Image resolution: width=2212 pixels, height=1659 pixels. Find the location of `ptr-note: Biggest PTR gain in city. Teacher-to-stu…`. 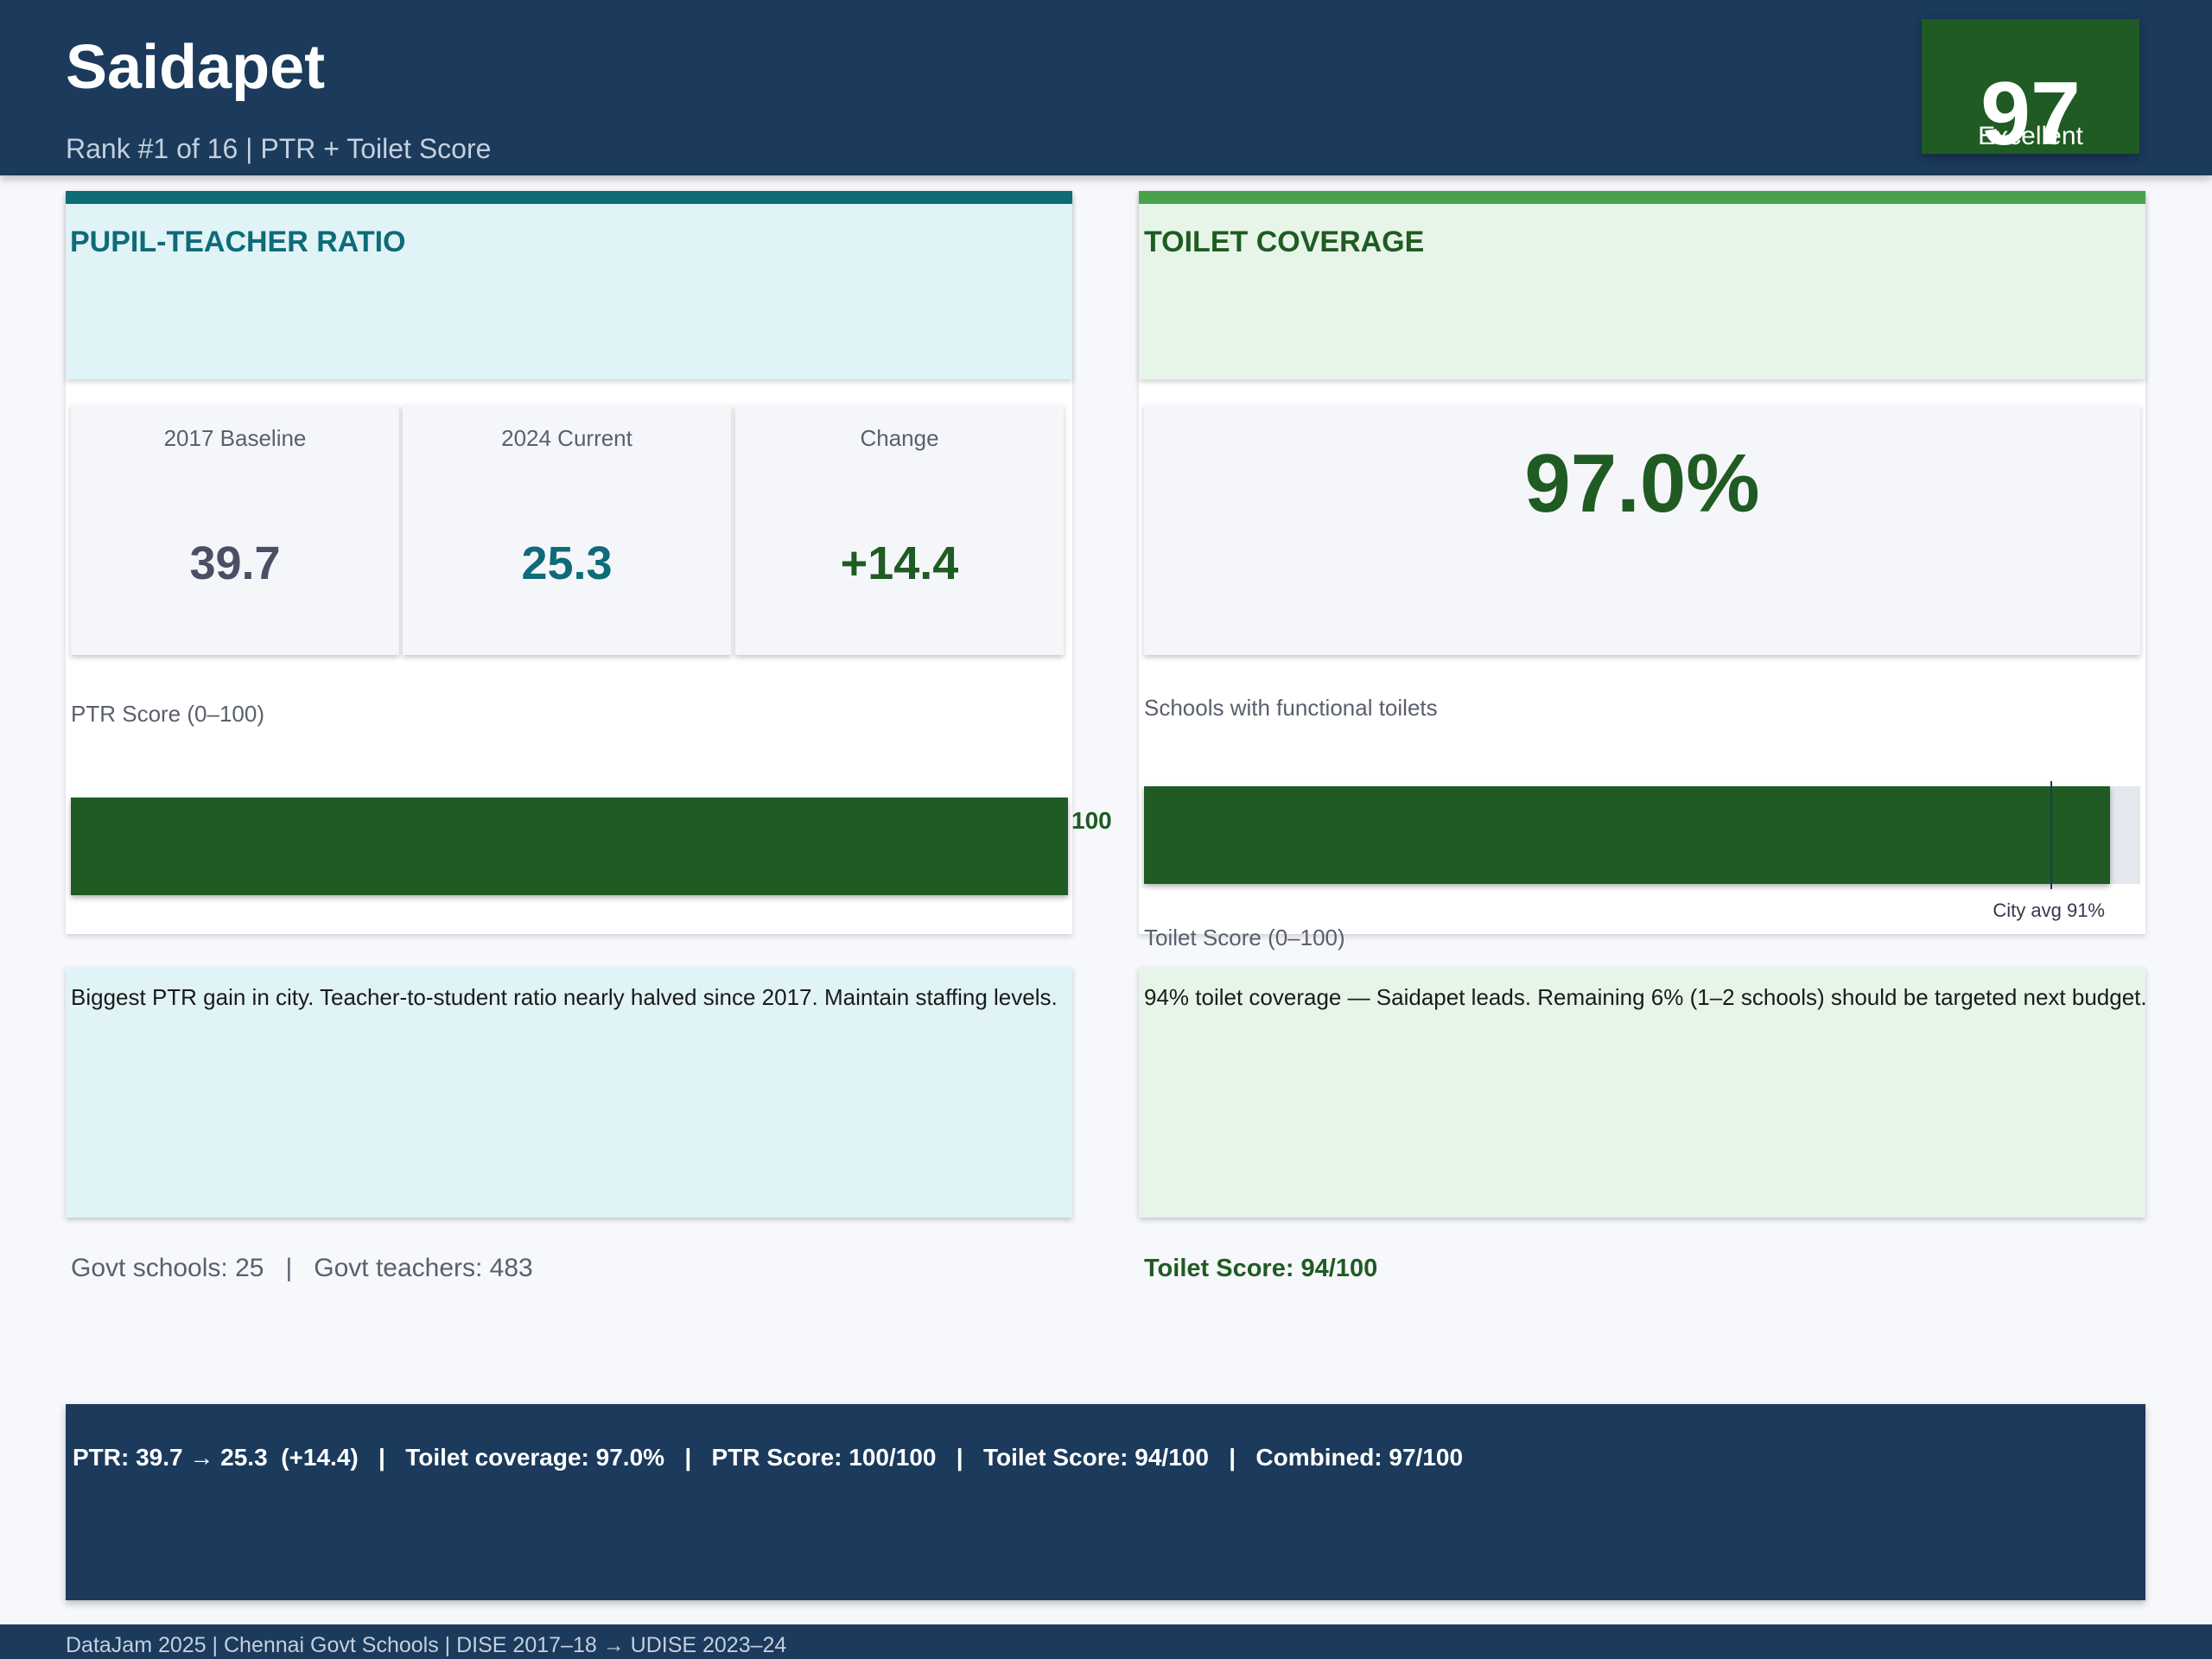

ptr-note: Biggest PTR gain in city. Teacher-to-stu… is located at coordinates (564, 997).